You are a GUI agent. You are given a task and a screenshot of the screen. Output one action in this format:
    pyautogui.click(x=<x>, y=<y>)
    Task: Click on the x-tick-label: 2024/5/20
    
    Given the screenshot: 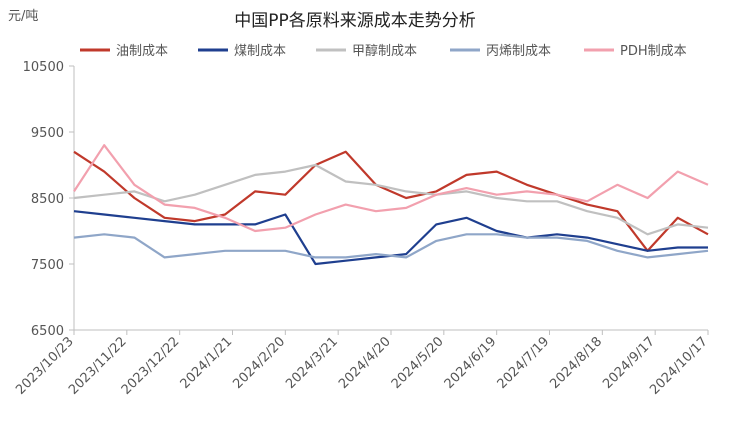 What is the action you would take?
    pyautogui.click(x=418, y=363)
    